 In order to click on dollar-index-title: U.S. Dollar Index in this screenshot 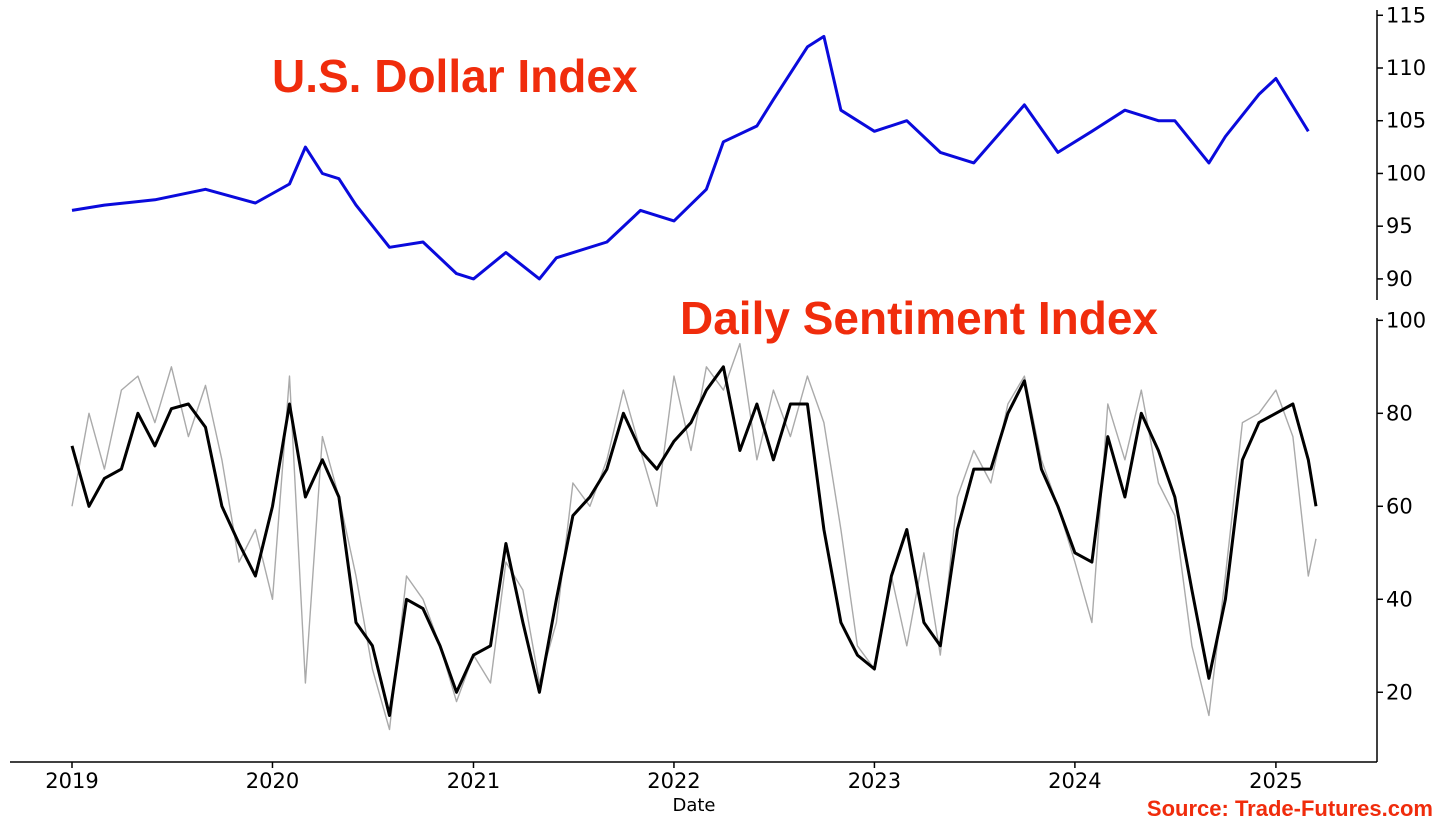, I will do `click(455, 76)`.